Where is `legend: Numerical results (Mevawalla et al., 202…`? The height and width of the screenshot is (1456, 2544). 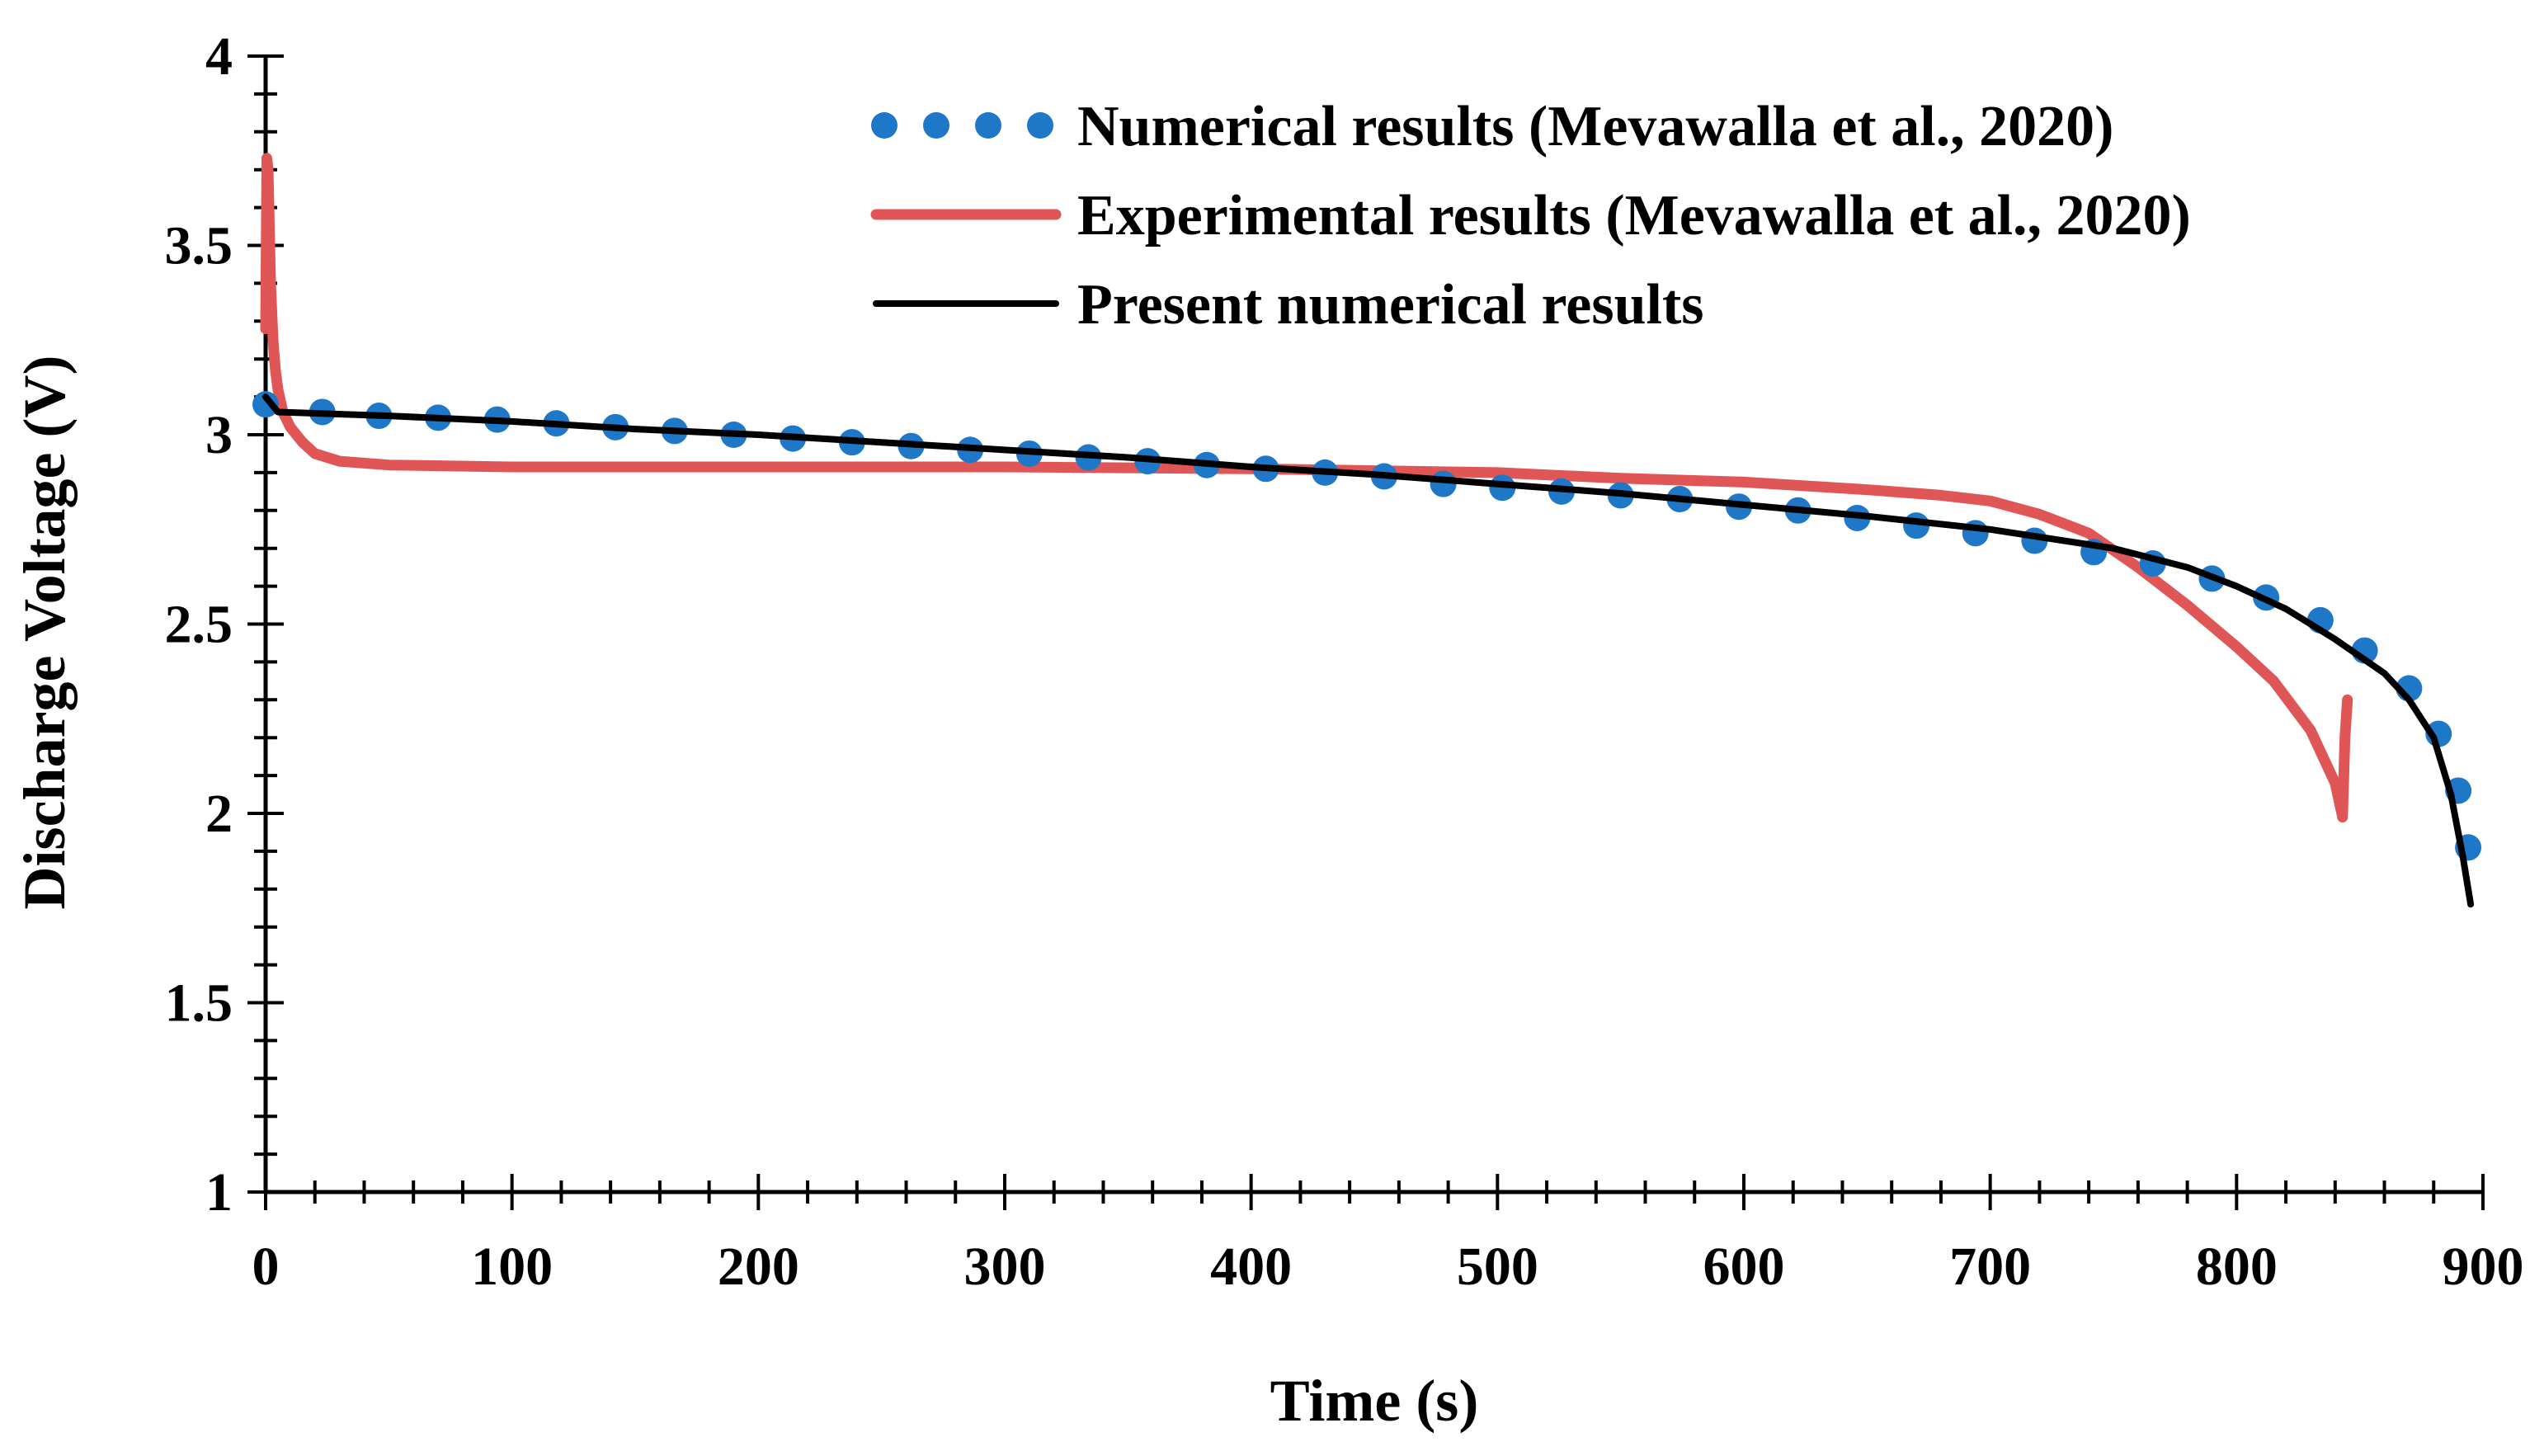 legend: Numerical results (Mevawalla et al., 202… is located at coordinates (1530, 216).